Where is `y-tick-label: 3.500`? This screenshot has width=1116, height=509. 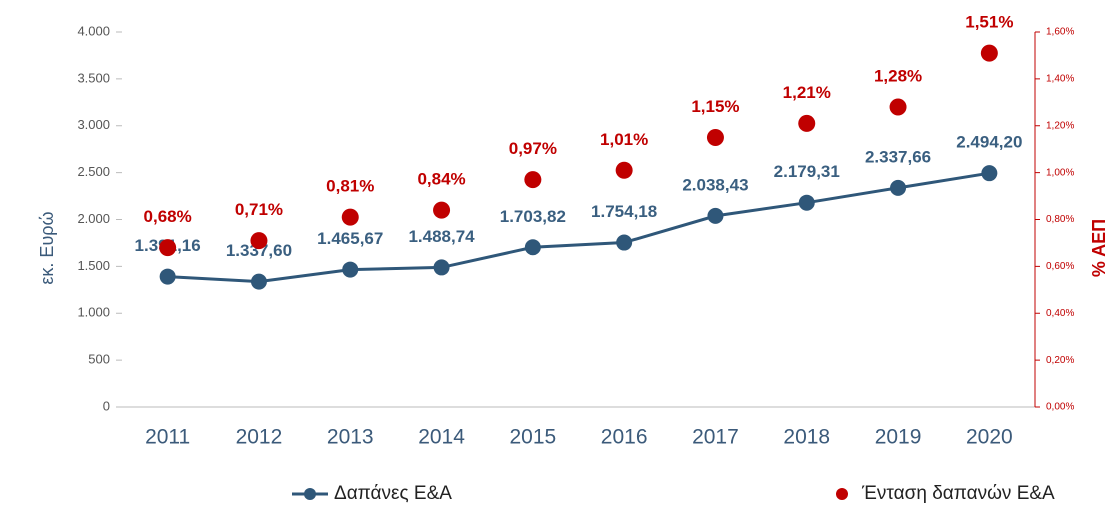 y-tick-label: 3.500 is located at coordinates (93, 77).